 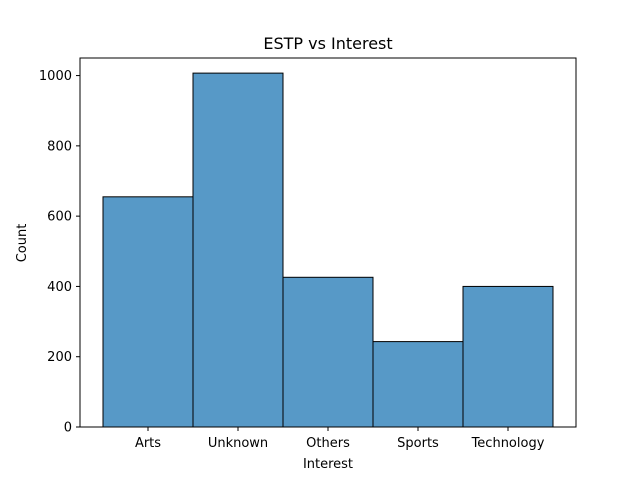 What do you see at coordinates (508, 356) in the screenshot?
I see `bar-technology` at bounding box center [508, 356].